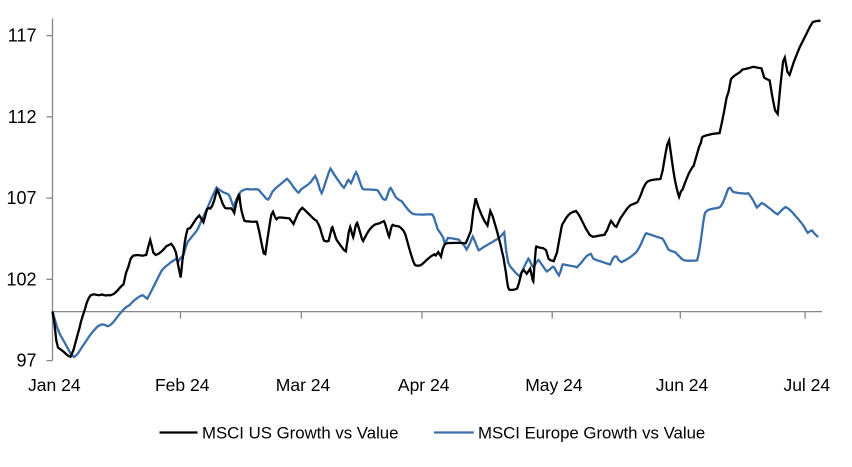 The height and width of the screenshot is (467, 852). What do you see at coordinates (591, 433) in the screenshot?
I see `svg-text: MSCI Europe Growth vs Value` at bounding box center [591, 433].